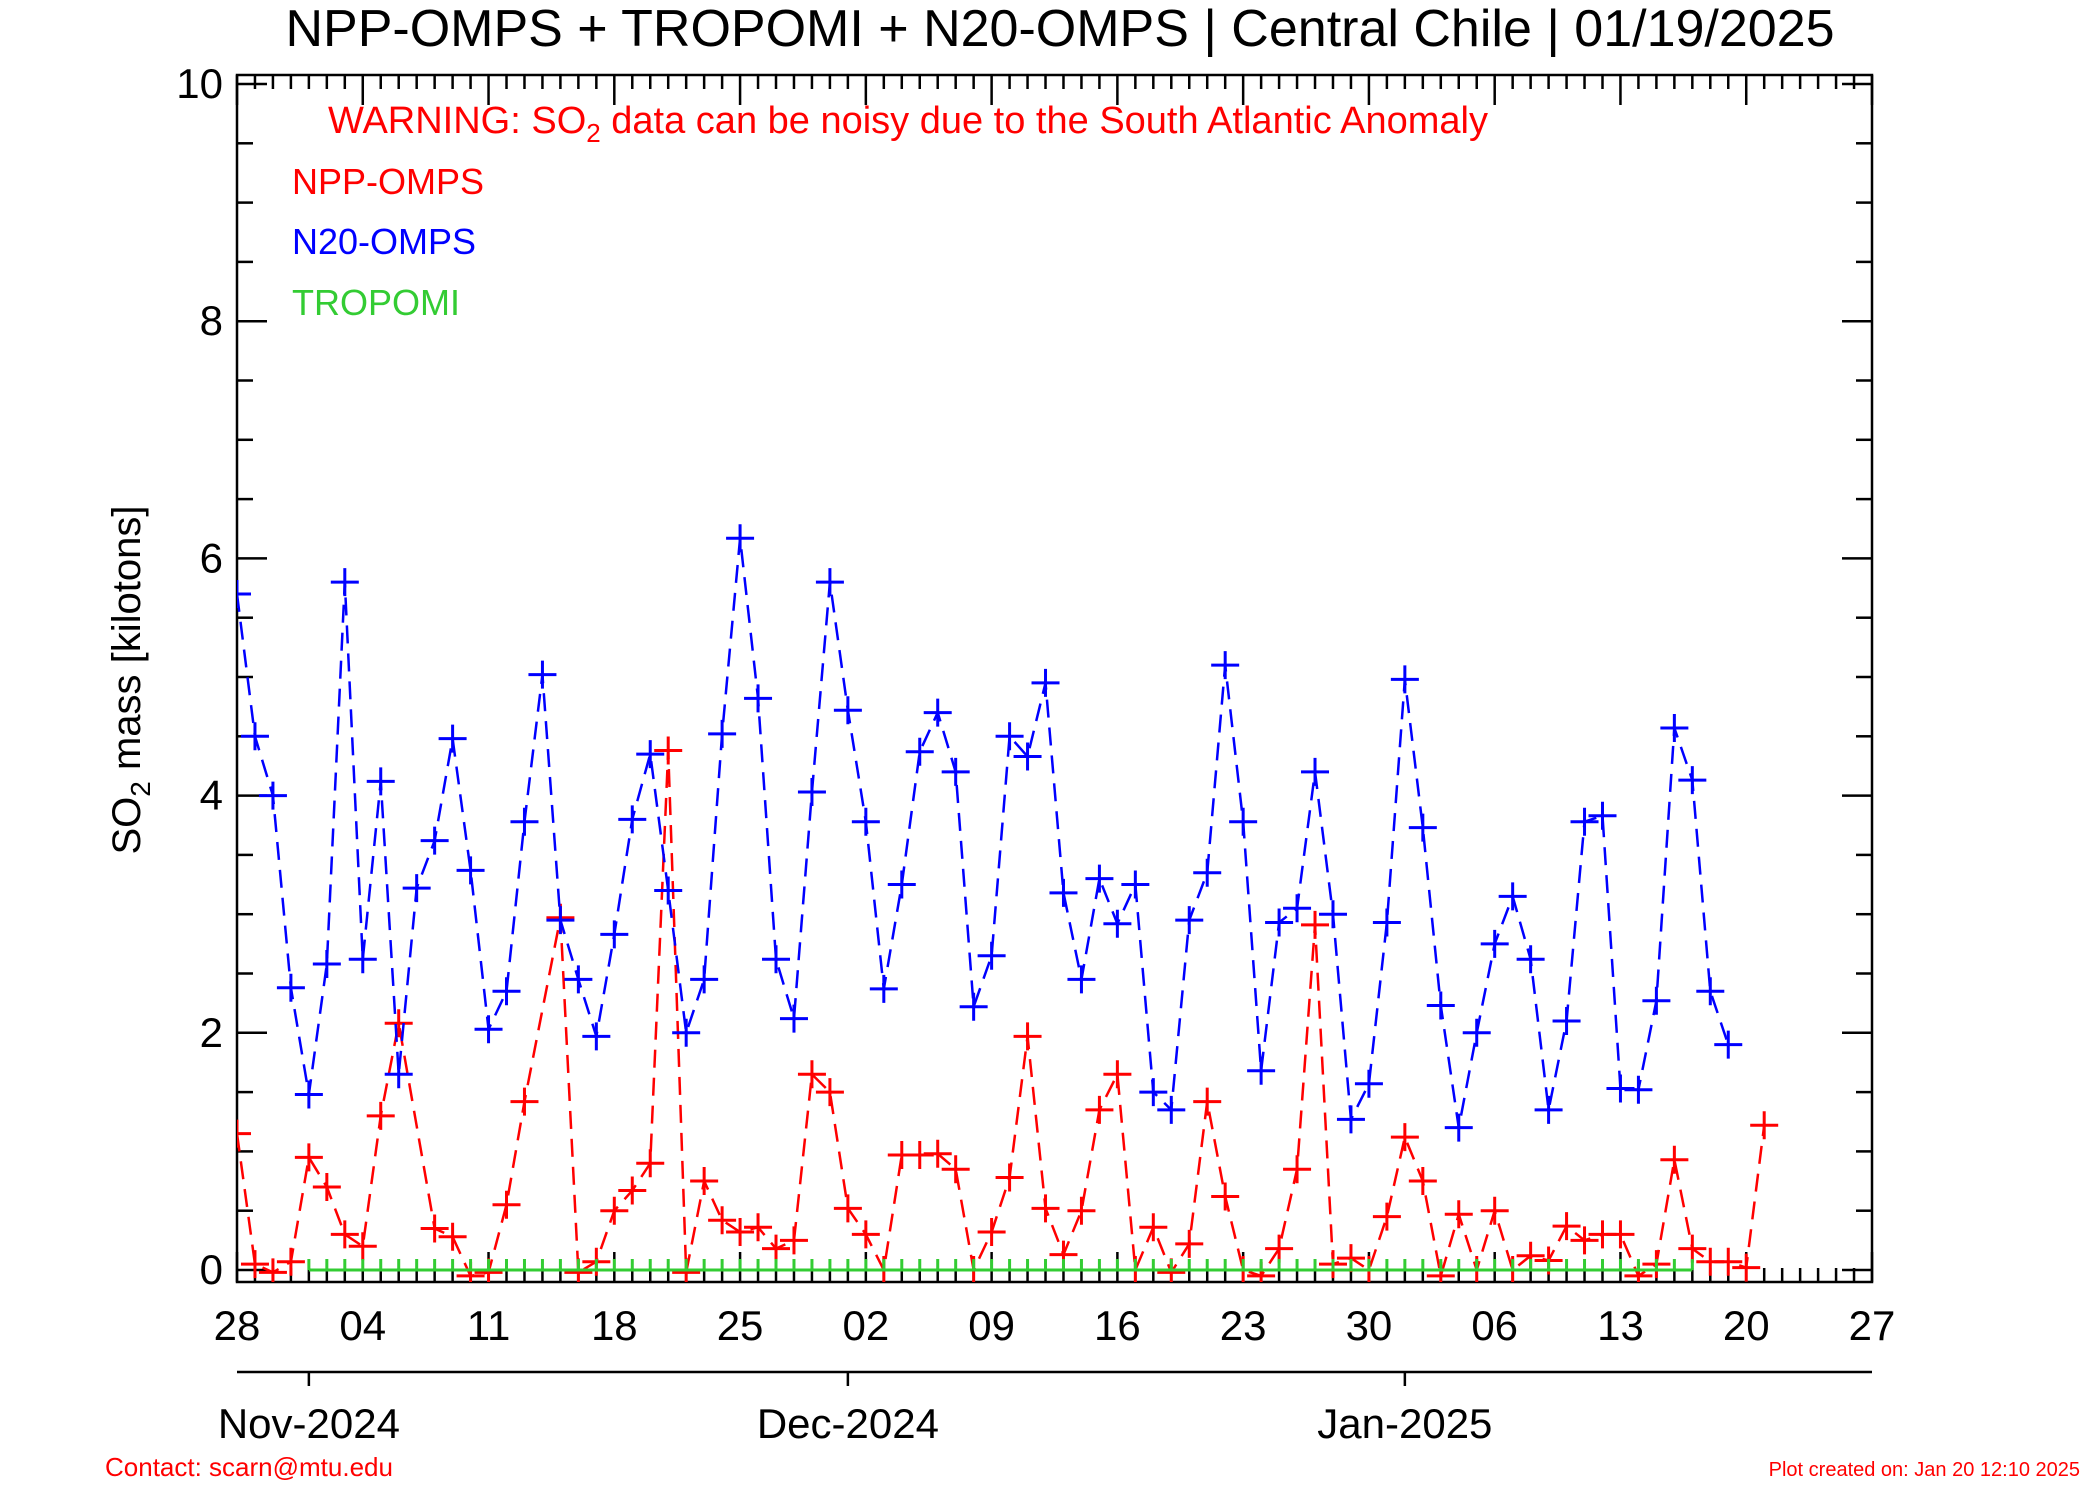 The image size is (2100, 1500). Describe the element at coordinates (309, 1423) in the screenshot. I see `month-label: Nov-2024` at that location.